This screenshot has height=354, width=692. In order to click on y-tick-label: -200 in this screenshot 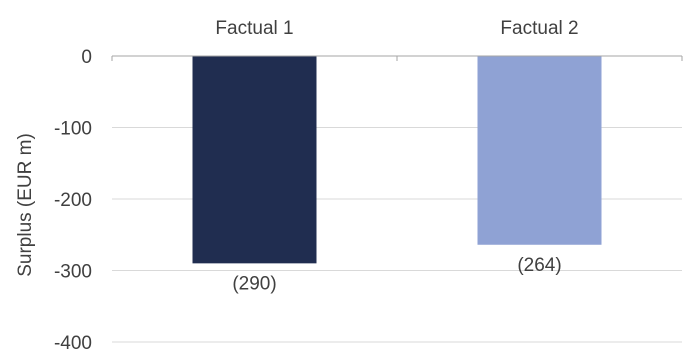, I will do `click(73, 200)`.